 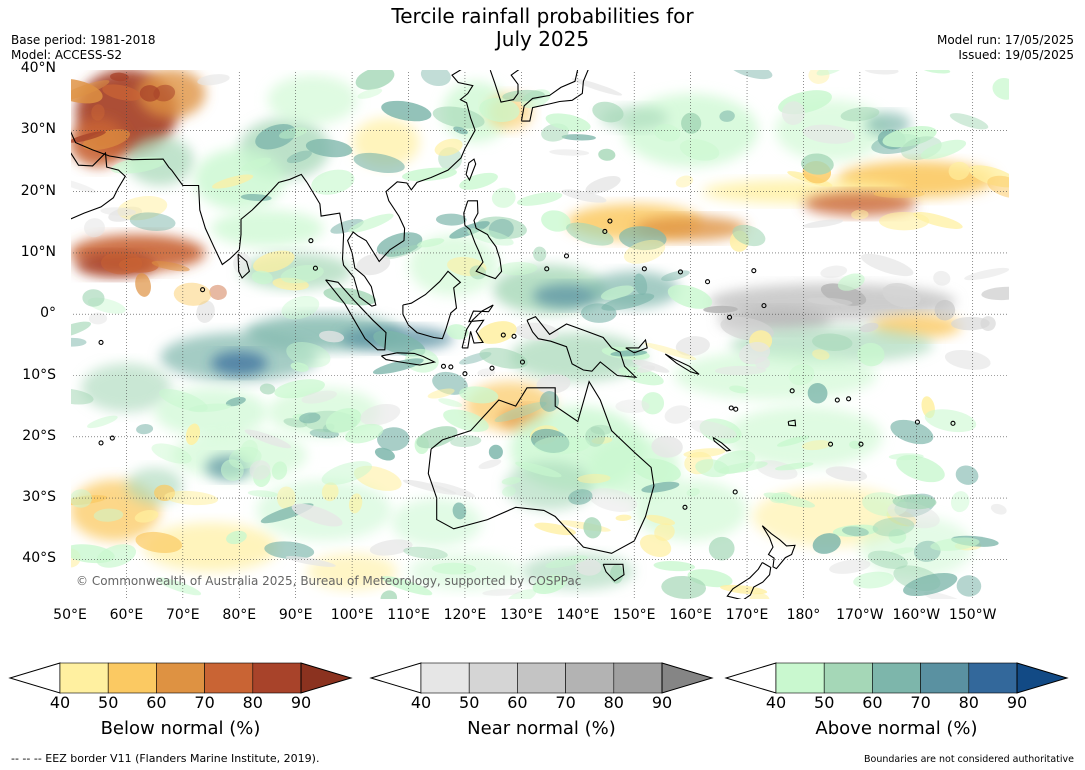 What do you see at coordinates (636, 346) in the screenshot?
I see `new-britain-coastline` at bounding box center [636, 346].